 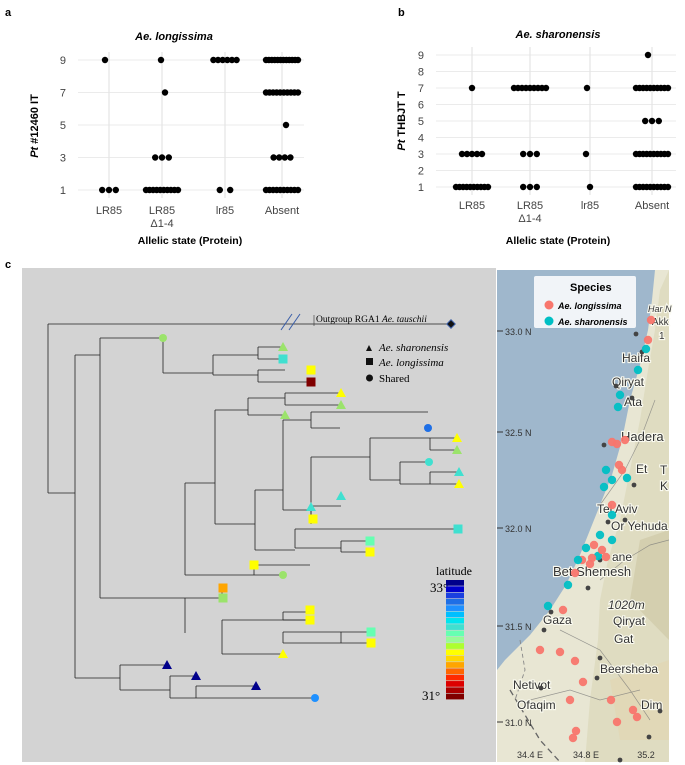 I want to click on tree-legend: Ae. sharonensis Ae. longissima Shared, so click(x=407, y=363).